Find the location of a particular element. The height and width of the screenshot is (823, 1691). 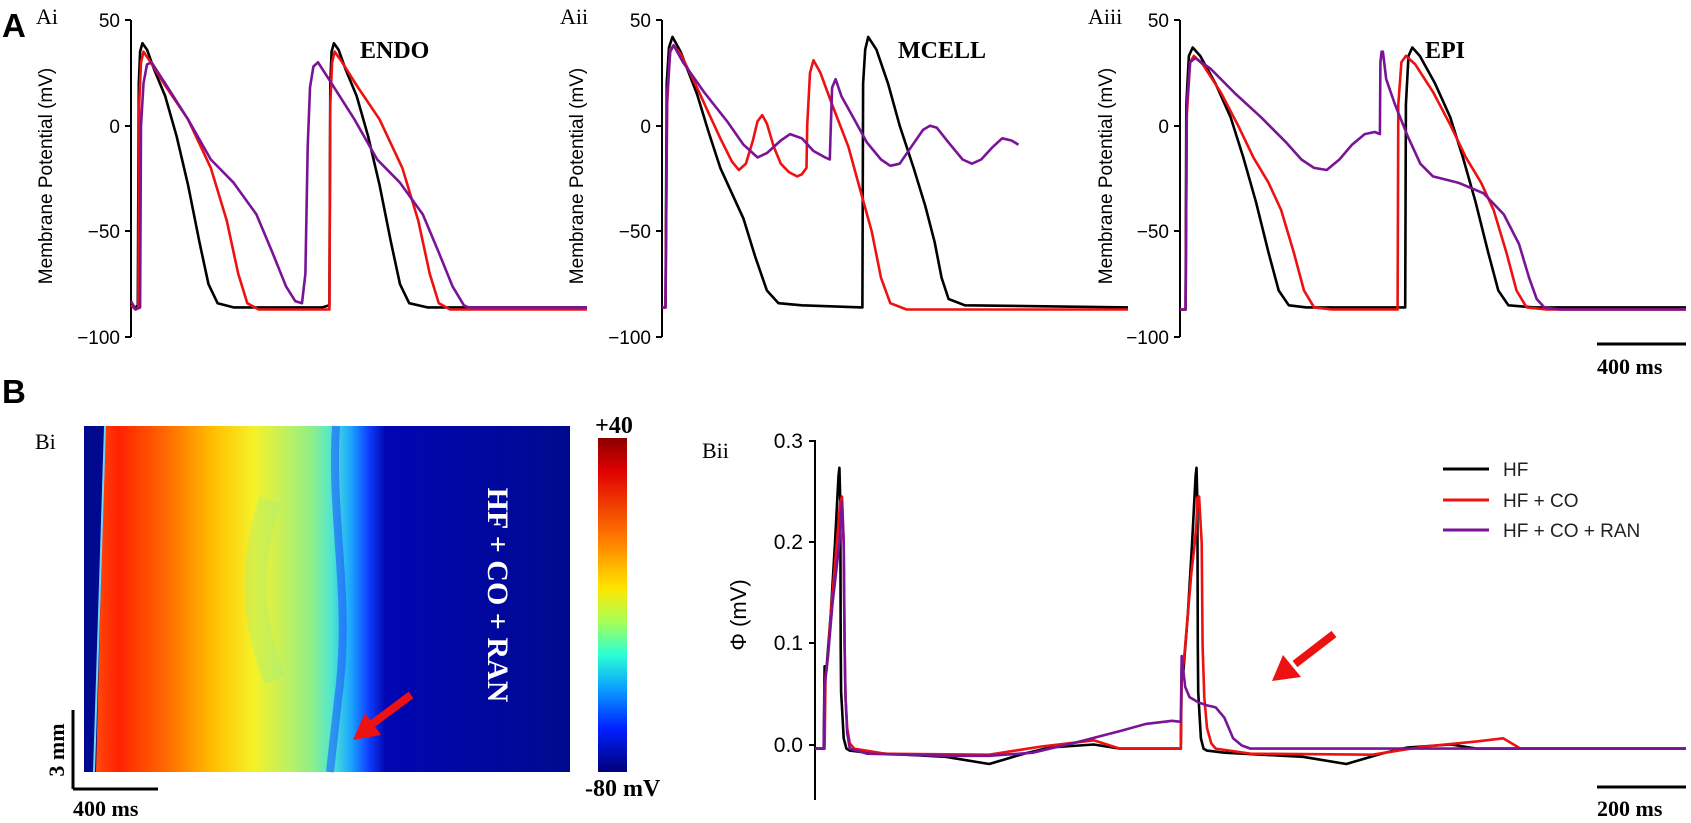

aiii-tick-label: 0 is located at coordinates (1163, 127).